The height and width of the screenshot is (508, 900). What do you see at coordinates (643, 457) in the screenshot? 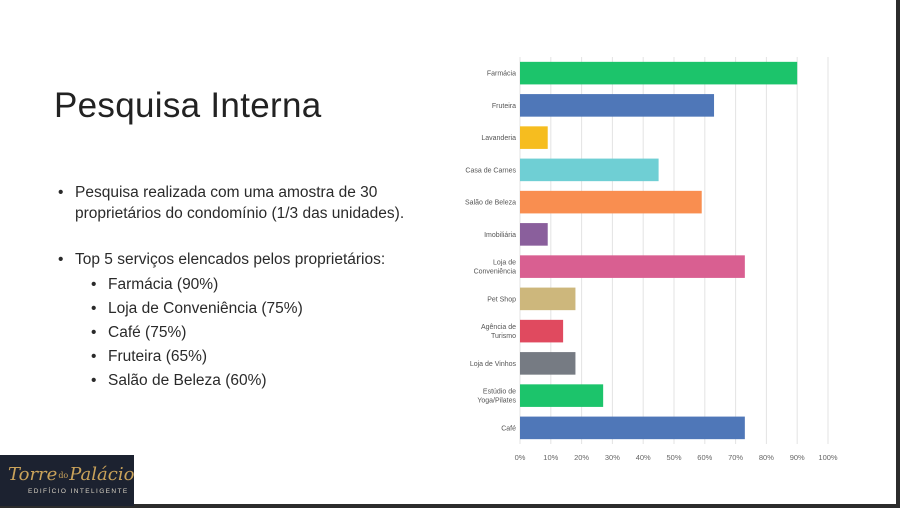
I see `x-tick-label: 40%` at bounding box center [643, 457].